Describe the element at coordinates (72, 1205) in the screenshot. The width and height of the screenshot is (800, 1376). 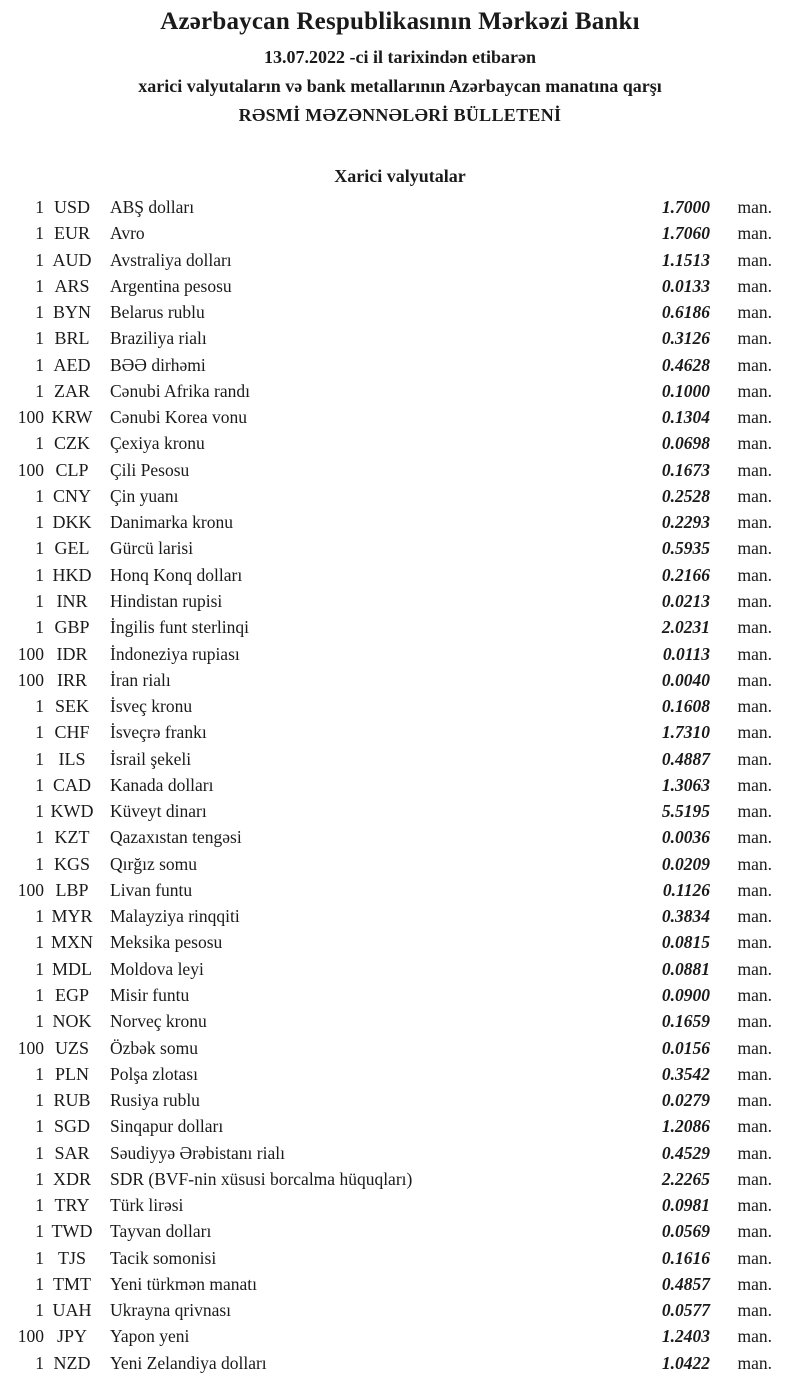
I see `currency-code: TRY` at that location.